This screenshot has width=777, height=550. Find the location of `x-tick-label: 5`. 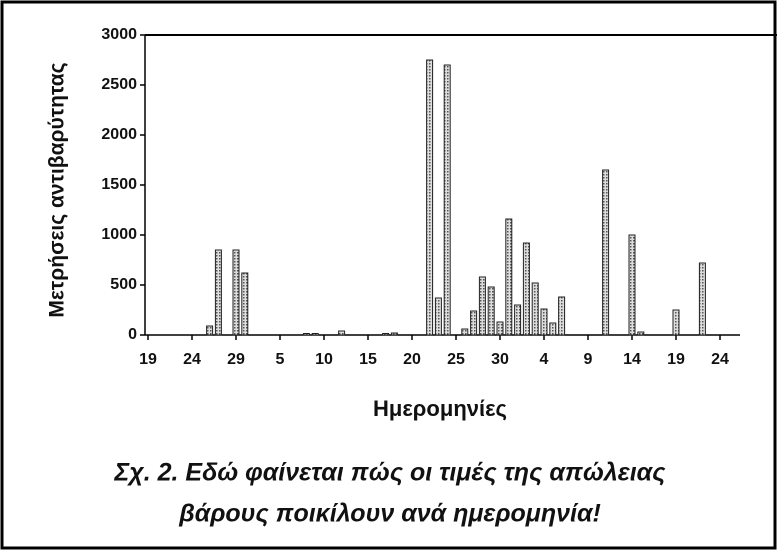

x-tick-label: 5 is located at coordinates (280, 359).